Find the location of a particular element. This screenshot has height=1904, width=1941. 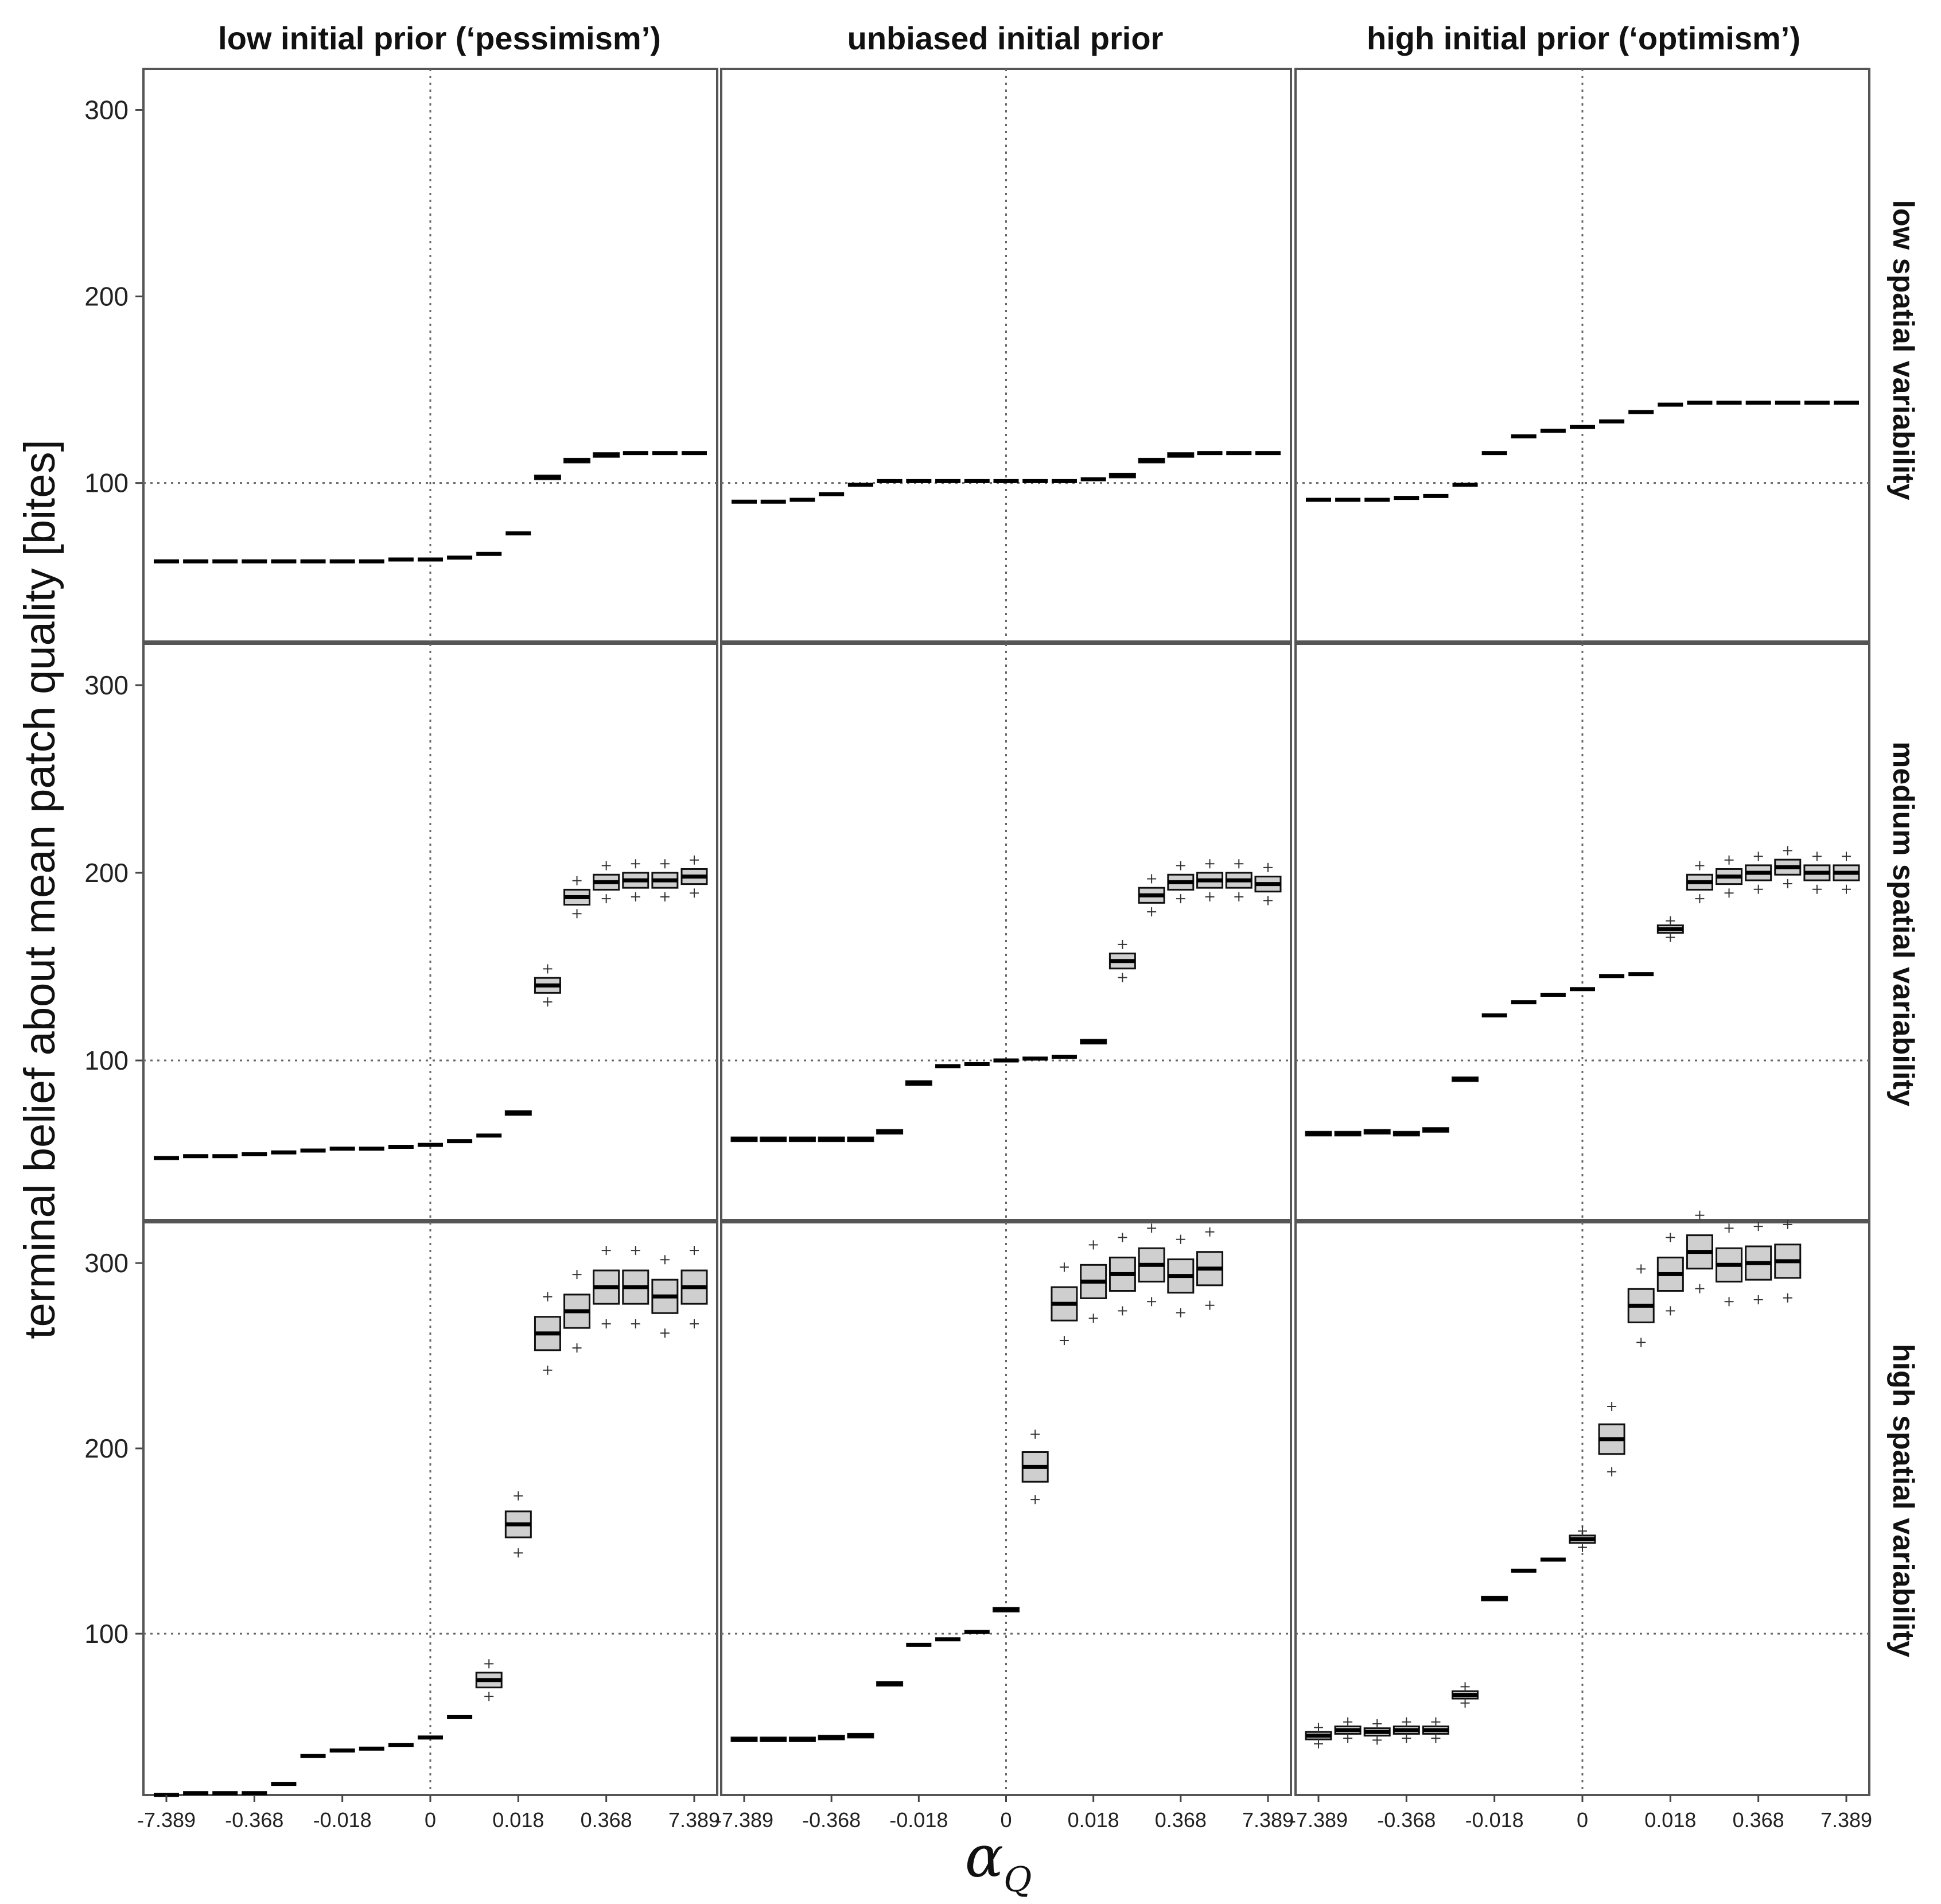

panel-r1-c1 is located at coordinates (430, 355).